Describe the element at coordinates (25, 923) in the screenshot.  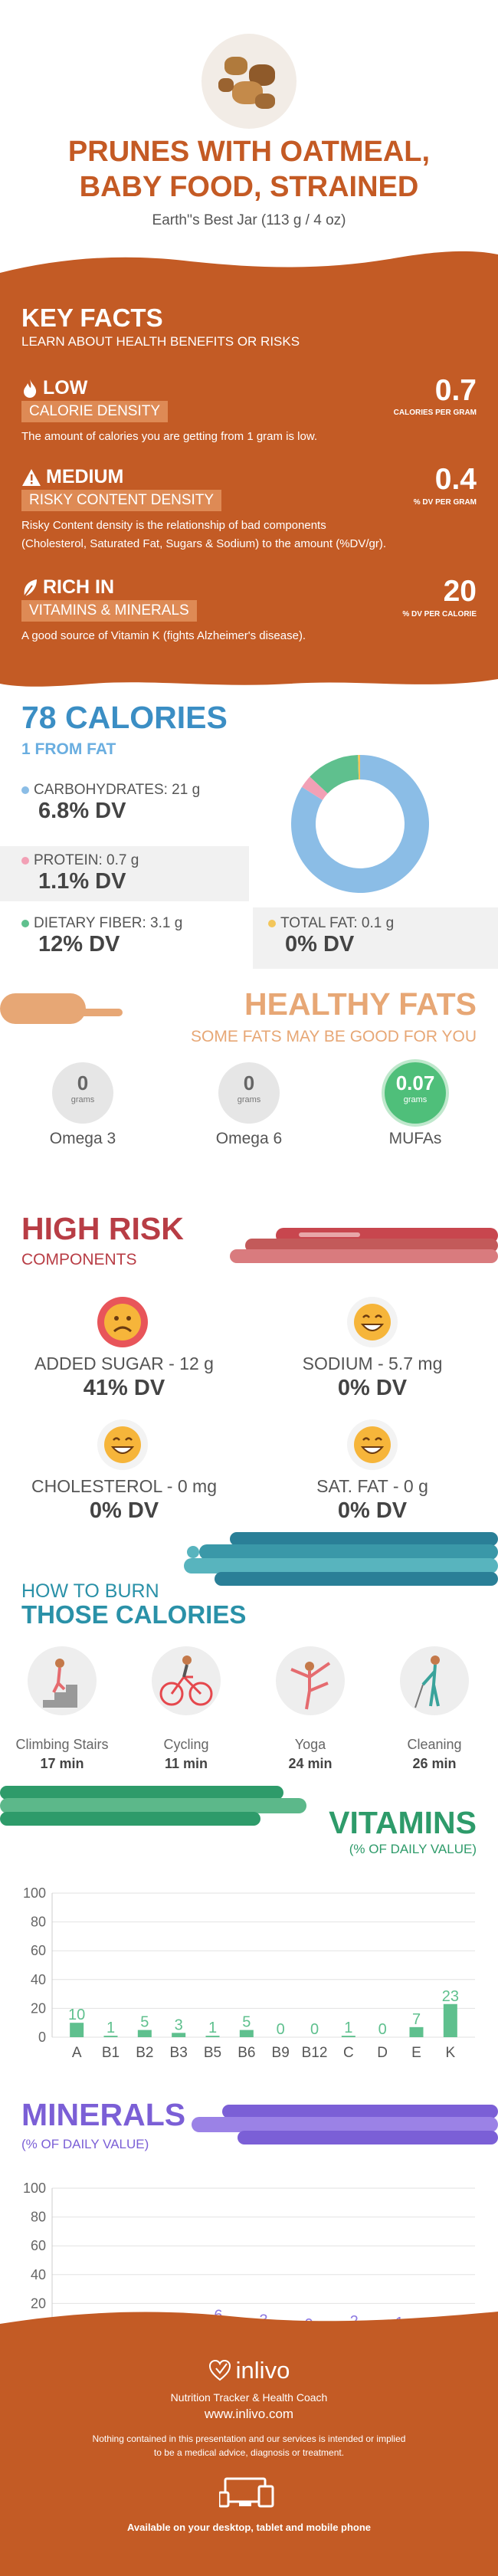
I see `fiber-dot` at that location.